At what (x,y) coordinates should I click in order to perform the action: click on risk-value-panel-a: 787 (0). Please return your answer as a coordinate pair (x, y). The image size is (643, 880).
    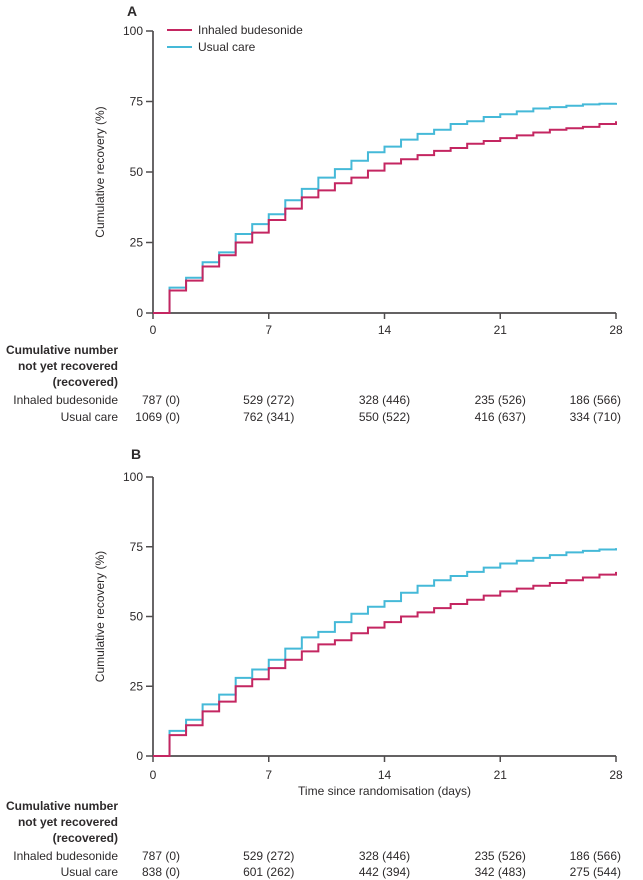
    Looking at the image, I should click on (161, 400).